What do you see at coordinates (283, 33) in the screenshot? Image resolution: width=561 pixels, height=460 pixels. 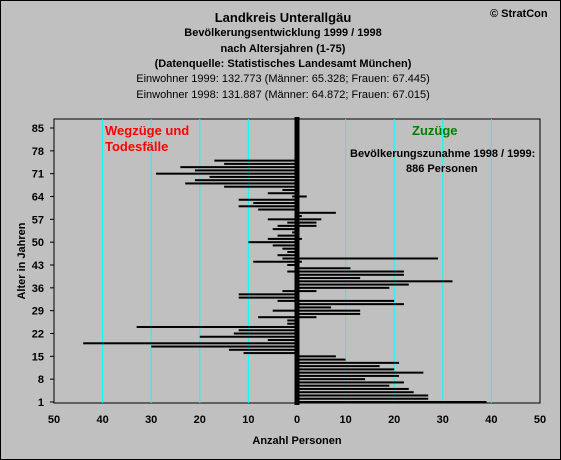 I see `chart-subtitle: Bevölkerungsentwicklung 1999 / 1998` at bounding box center [283, 33].